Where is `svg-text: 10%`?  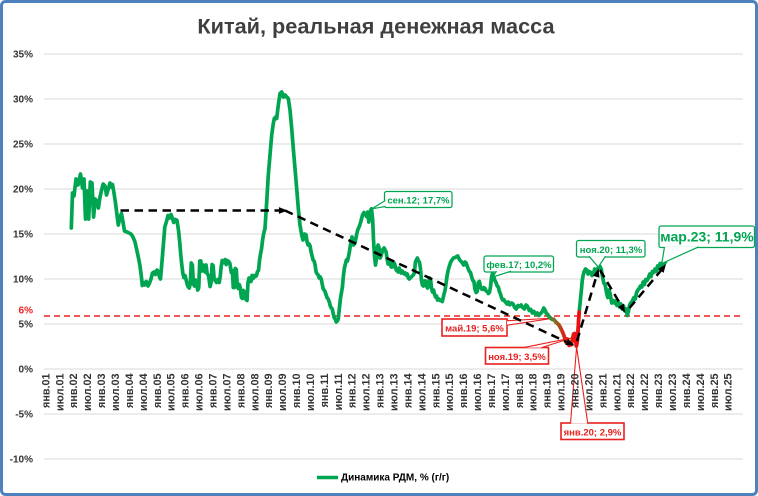
svg-text: 10% is located at coordinates (23, 280).